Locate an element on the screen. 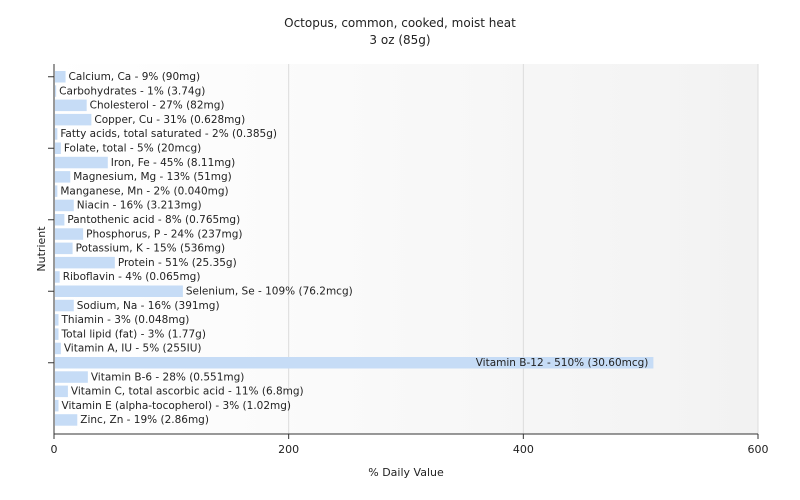  data-label: Total lipid (fat) - 3% (1.77g) is located at coordinates (133, 334).